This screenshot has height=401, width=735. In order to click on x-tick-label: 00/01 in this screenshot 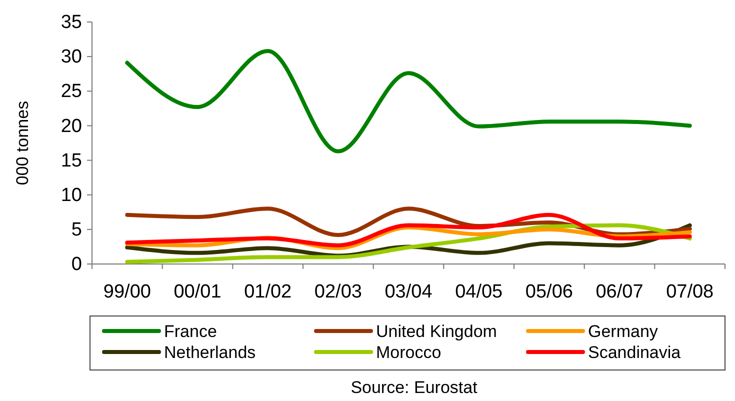, I will do `click(198, 291)`.